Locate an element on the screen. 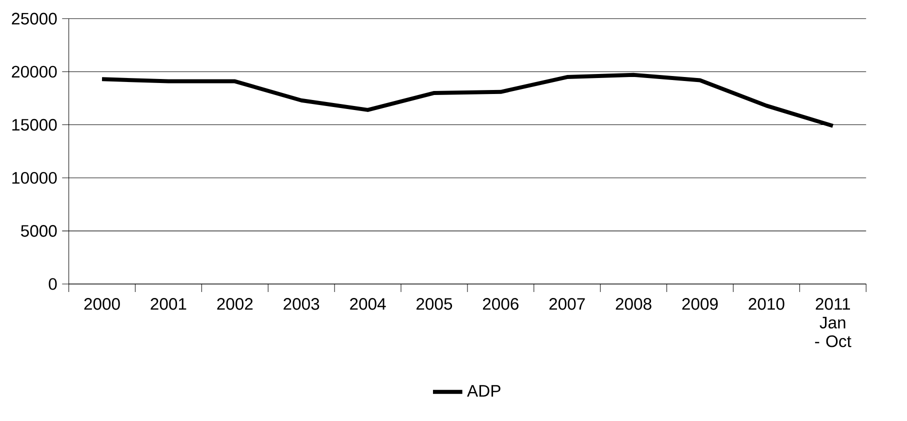 This screenshot has width=907, height=421. line-series is located at coordinates (467, 100).